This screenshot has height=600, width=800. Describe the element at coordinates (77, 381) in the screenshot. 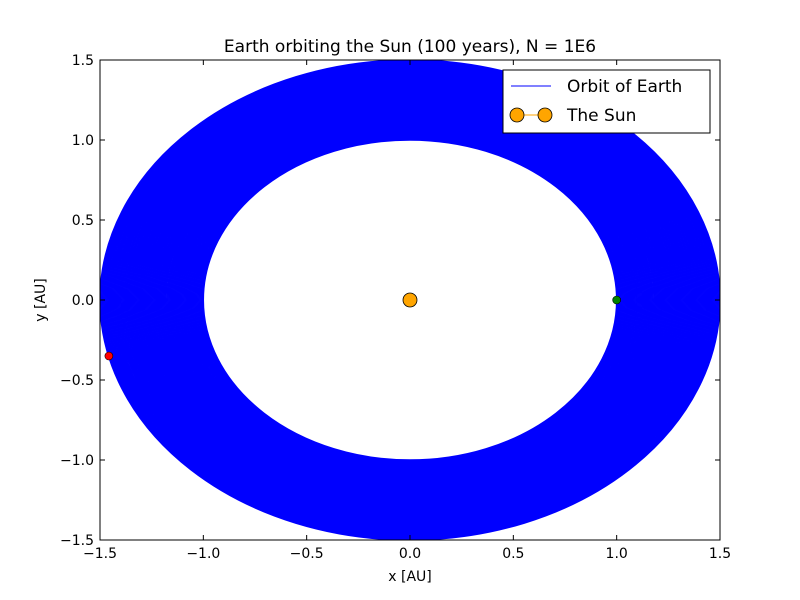

I see `y-tick-label: −0.5` at that location.